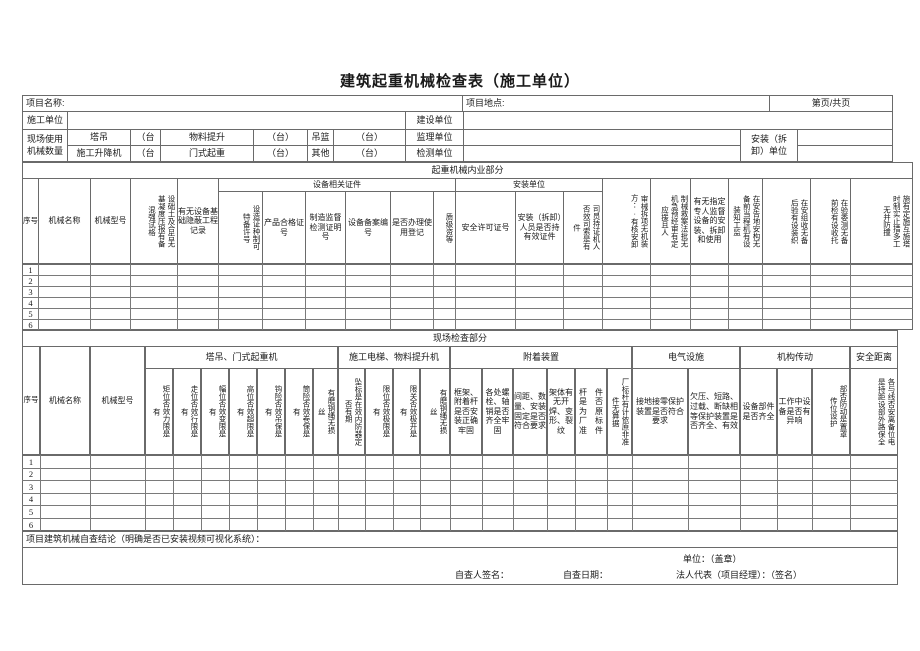 The height and width of the screenshot is (651, 920). What do you see at coordinates (831, 411) in the screenshot?
I see `t2-col-guard-cover: 部否防动是置罩 传位设护` at bounding box center [831, 411].